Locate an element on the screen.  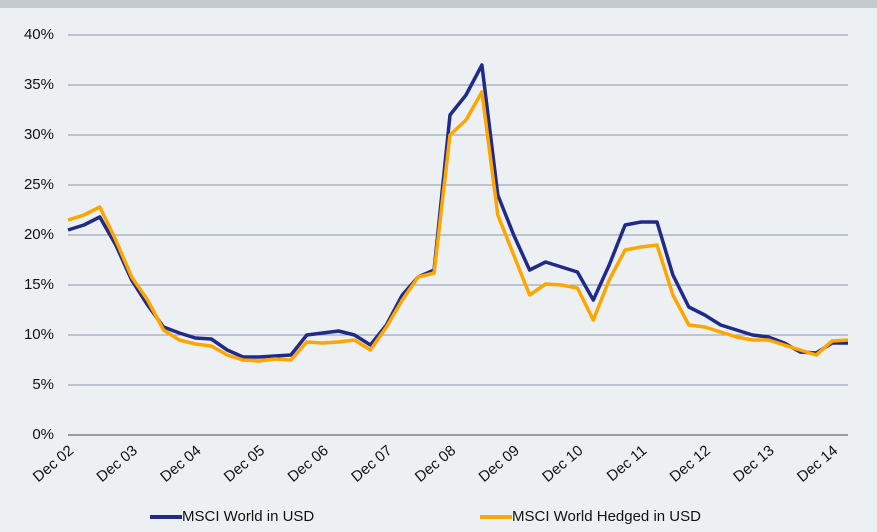
y-tick-label: 25% is located at coordinates (39, 184).